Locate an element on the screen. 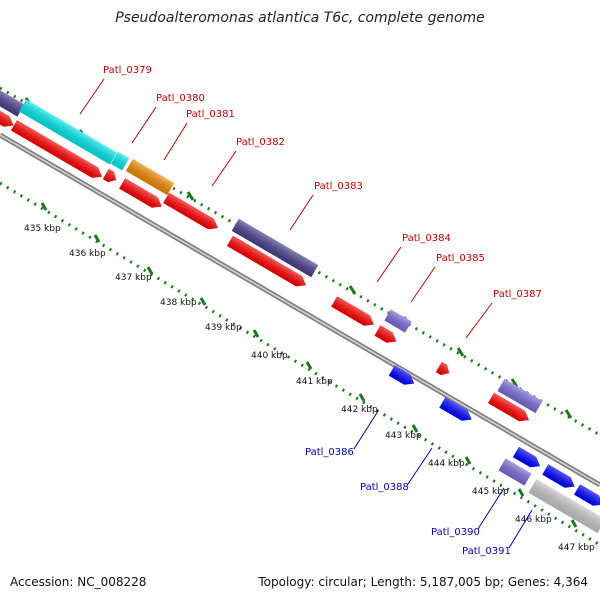  feature-purple-b is located at coordinates (275, 248).